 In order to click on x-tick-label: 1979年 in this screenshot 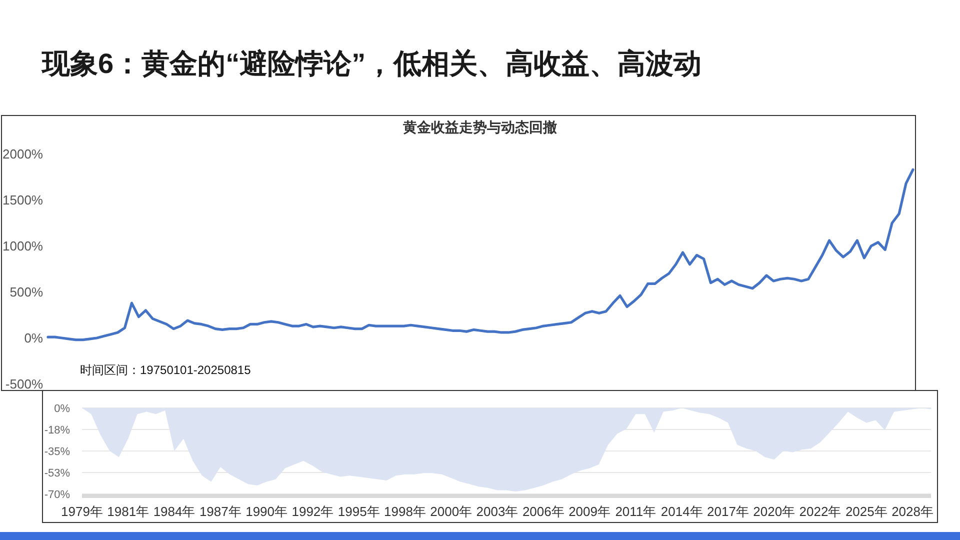, I will do `click(82, 511)`.